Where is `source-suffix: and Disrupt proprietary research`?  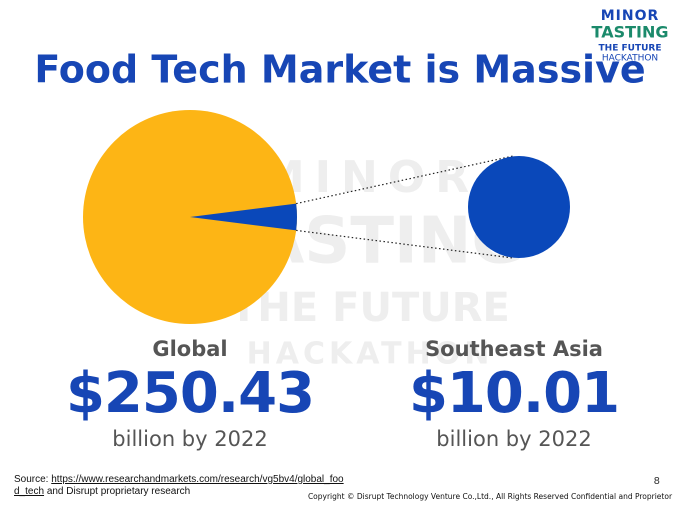
source-suffix: and Disrupt proprietary research is located at coordinates (118, 491).